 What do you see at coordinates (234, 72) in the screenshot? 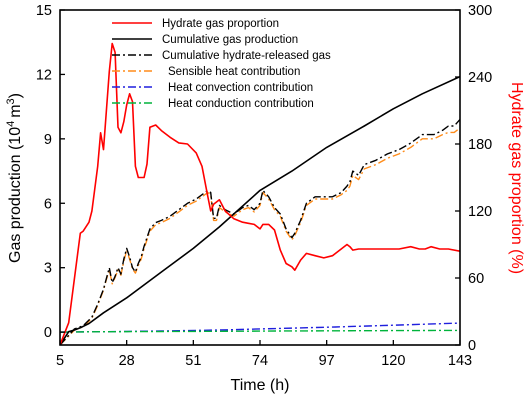
I see `legend-label: Sensible heat contribution` at bounding box center [234, 72].